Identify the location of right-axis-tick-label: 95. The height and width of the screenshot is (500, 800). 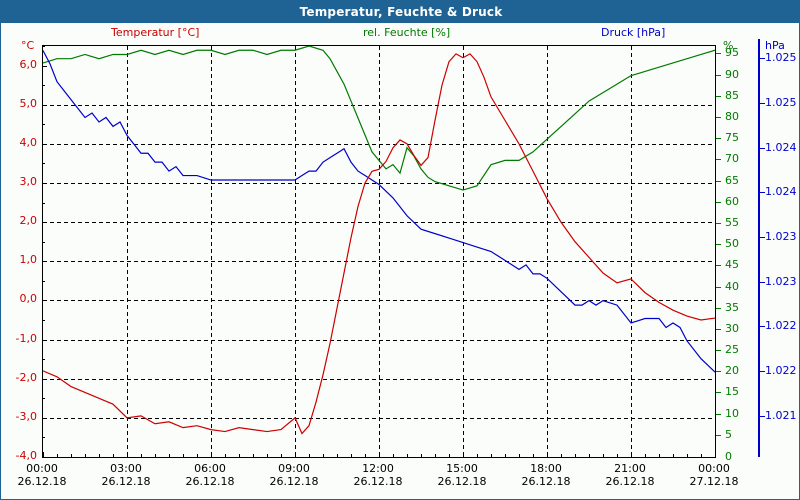
(732, 53).